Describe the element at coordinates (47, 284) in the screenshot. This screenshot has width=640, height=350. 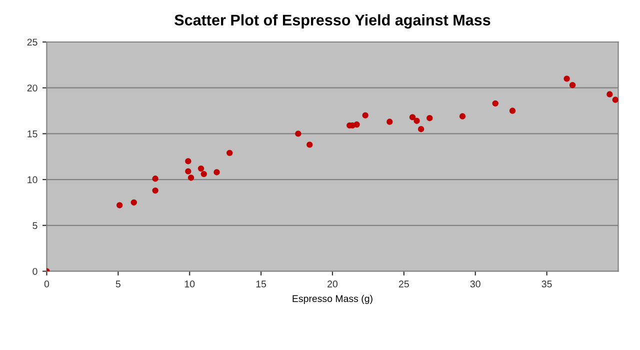
I see `x-tick-label: 0` at that location.